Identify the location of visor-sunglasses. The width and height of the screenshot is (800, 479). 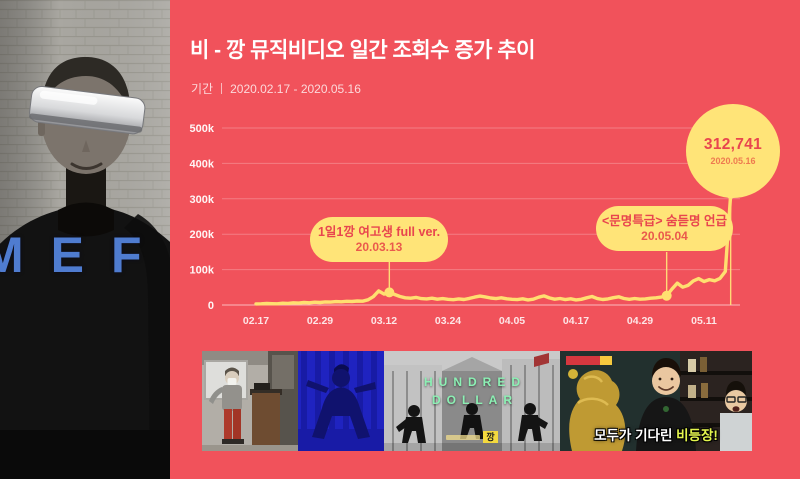
(87, 110).